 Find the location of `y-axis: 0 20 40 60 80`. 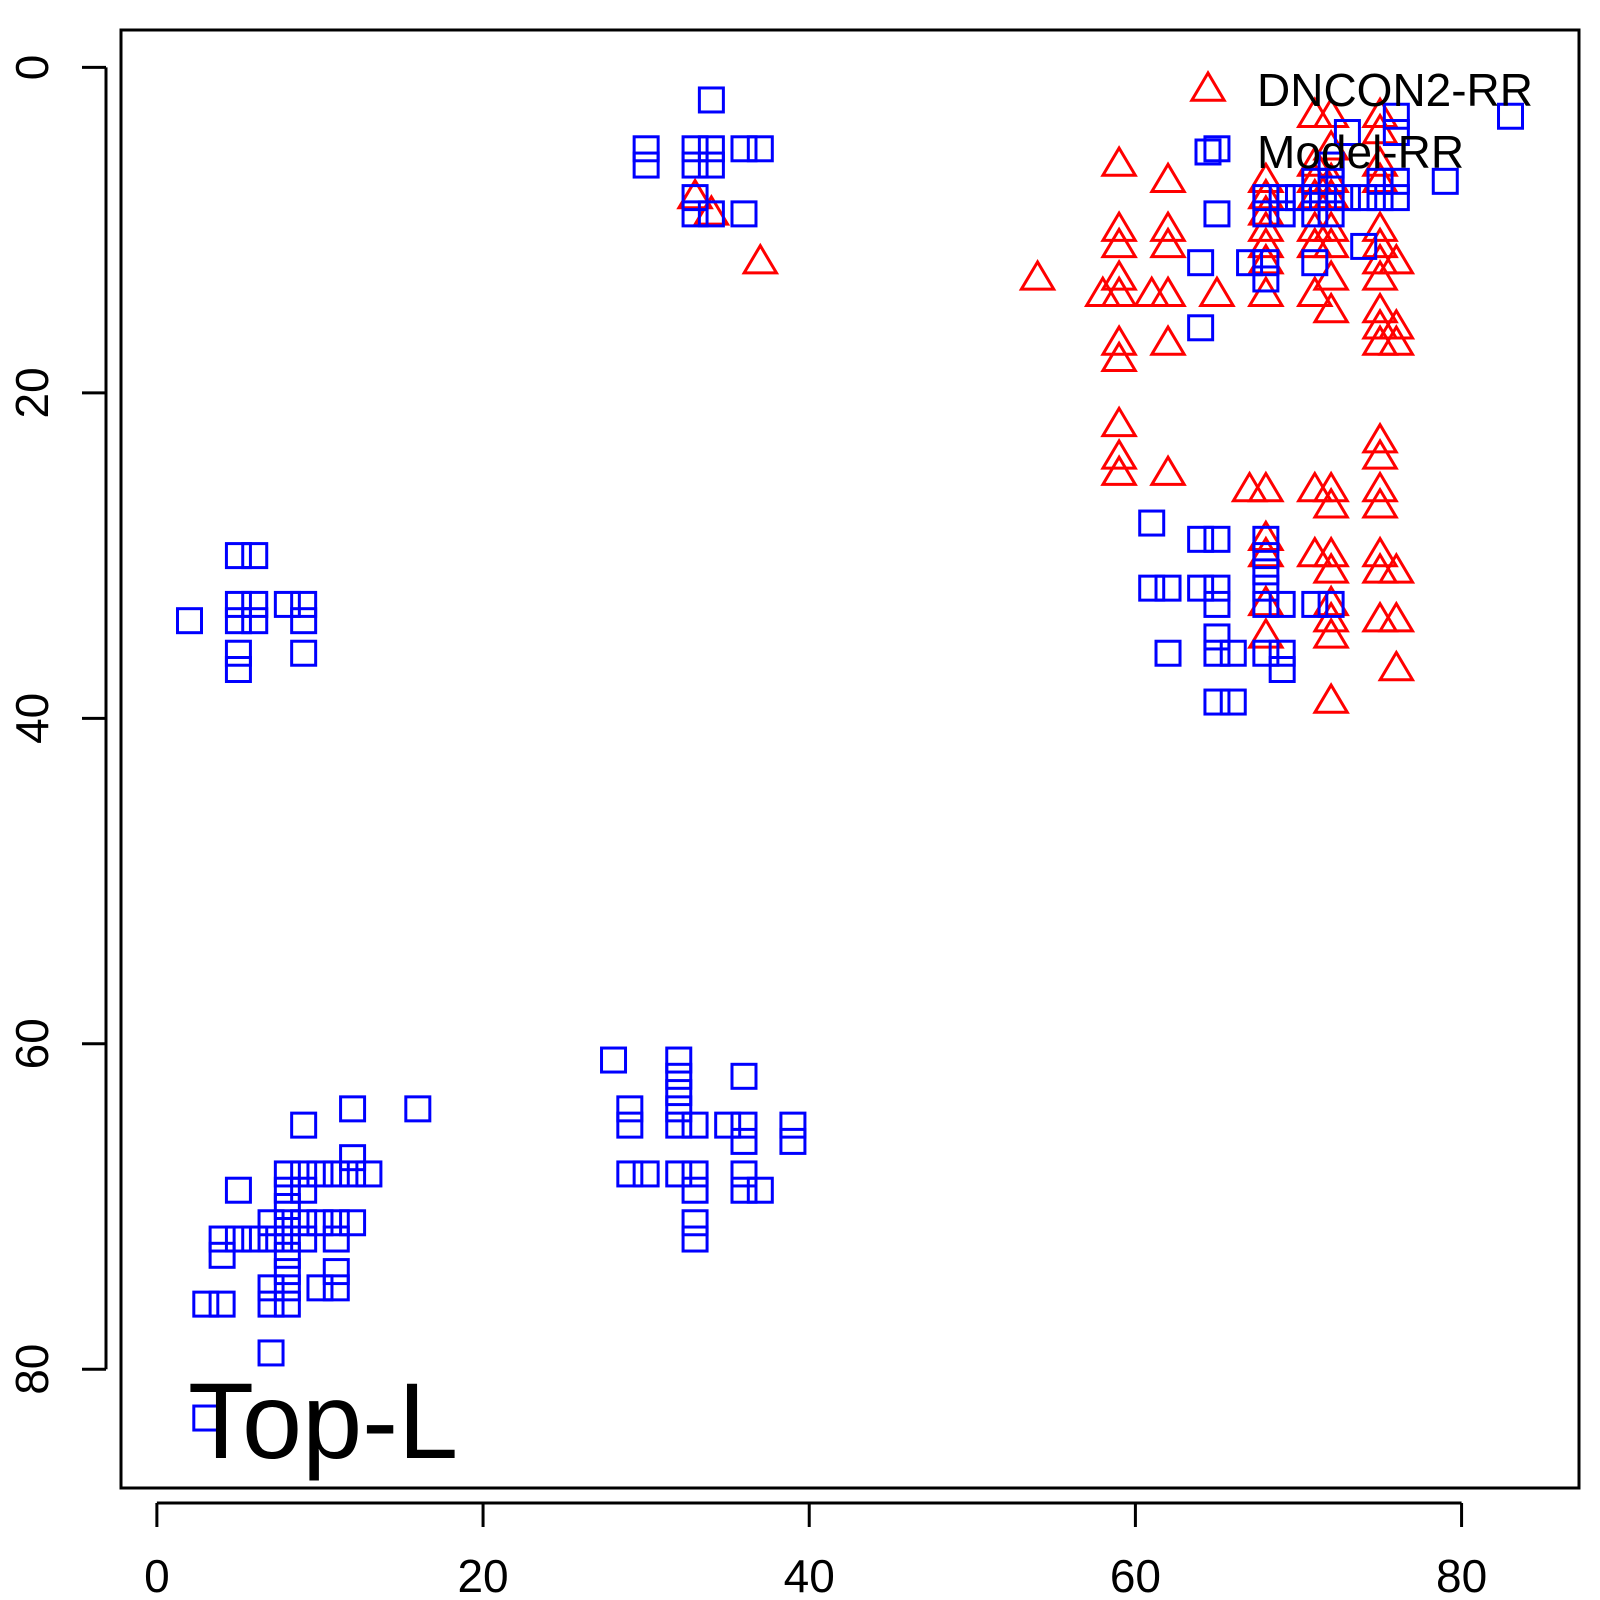

y-axis: 0 20 40 60 80 is located at coordinates (57, 725).